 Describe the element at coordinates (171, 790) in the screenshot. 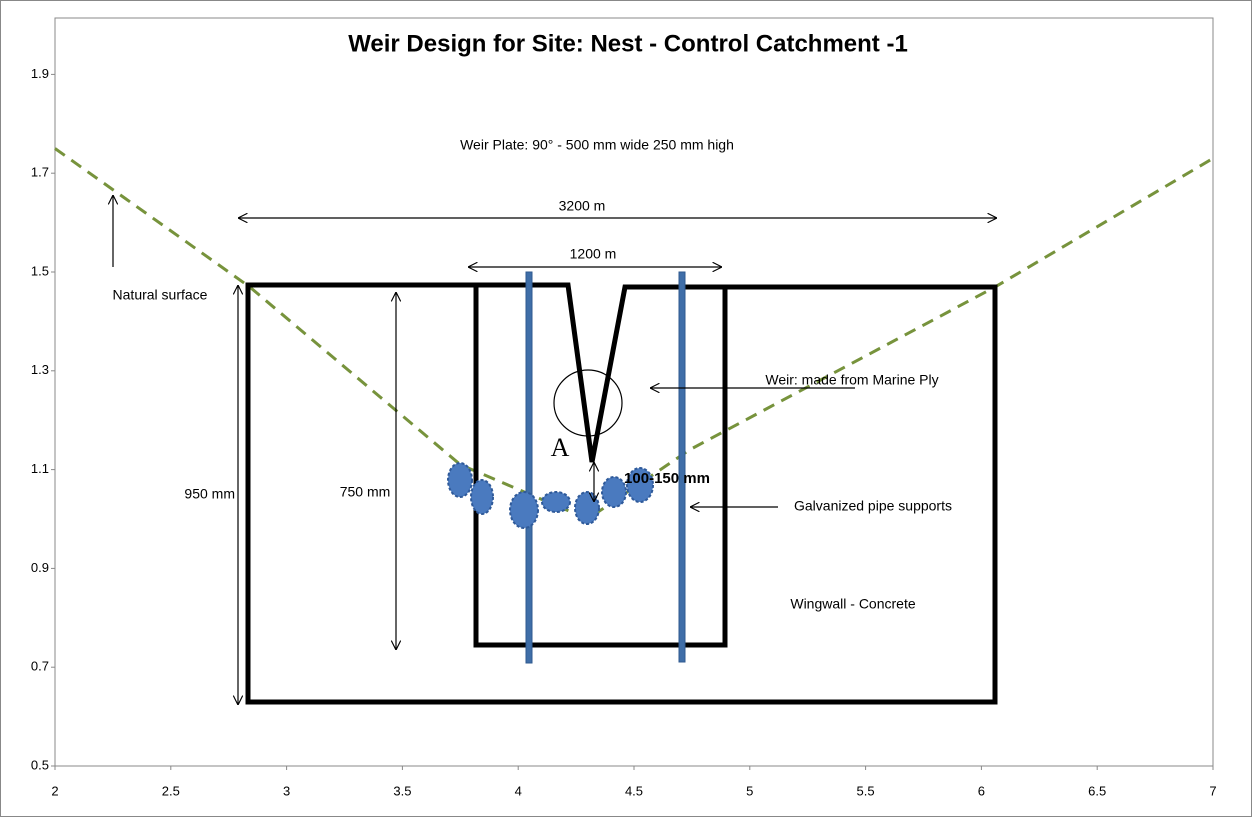

I see `x-tick-label: 2.5` at that location.